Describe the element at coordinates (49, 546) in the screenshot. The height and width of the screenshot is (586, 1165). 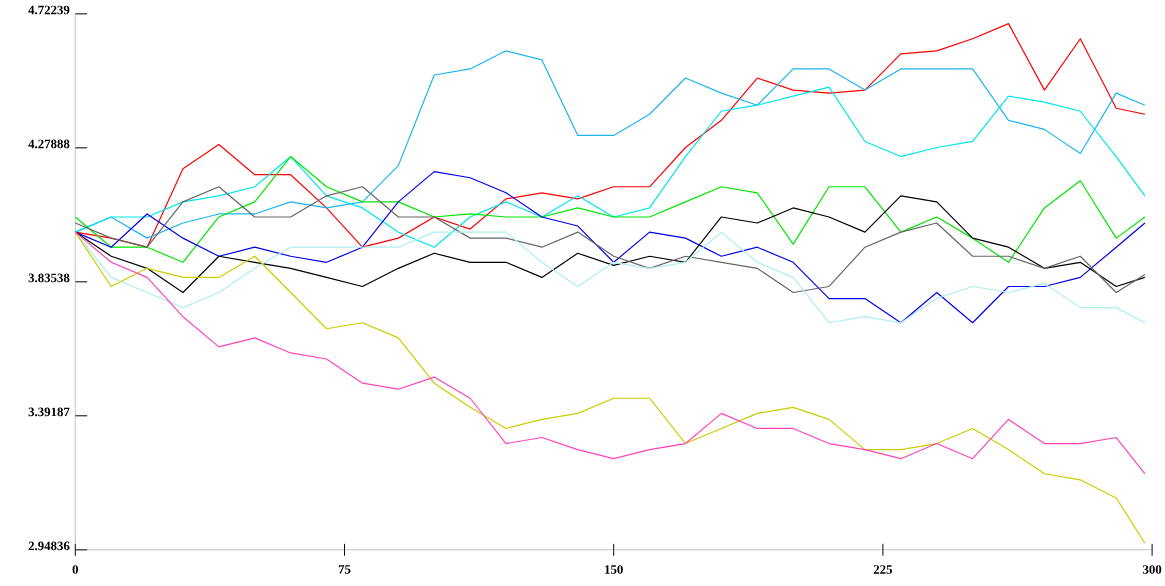
I see `y-tick-label: 2.94836` at that location.